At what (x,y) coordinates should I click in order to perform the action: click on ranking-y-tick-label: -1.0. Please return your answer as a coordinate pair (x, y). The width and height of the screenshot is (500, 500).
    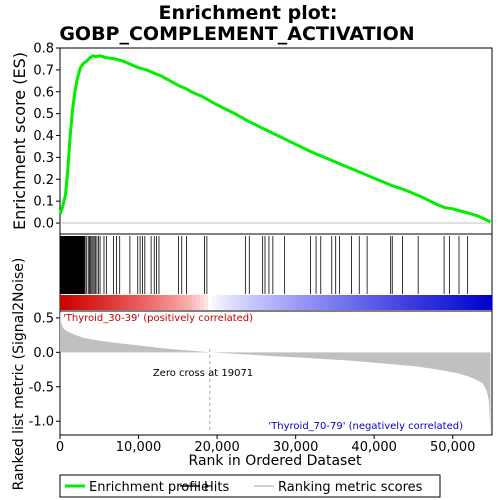
    Looking at the image, I should click on (41, 422).